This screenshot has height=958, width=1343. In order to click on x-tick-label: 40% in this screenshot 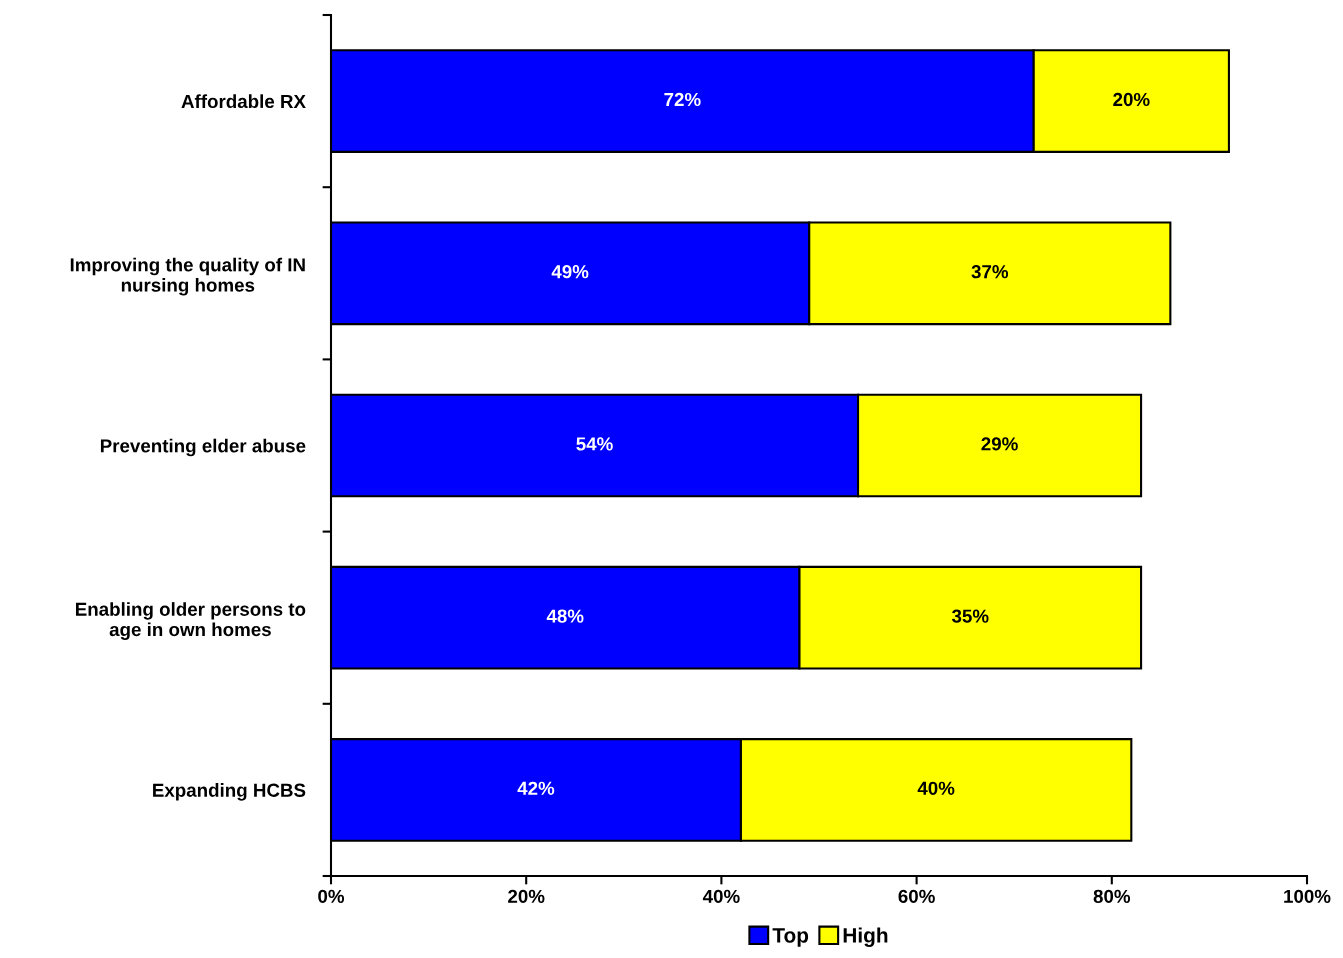, I will do `click(721, 896)`.